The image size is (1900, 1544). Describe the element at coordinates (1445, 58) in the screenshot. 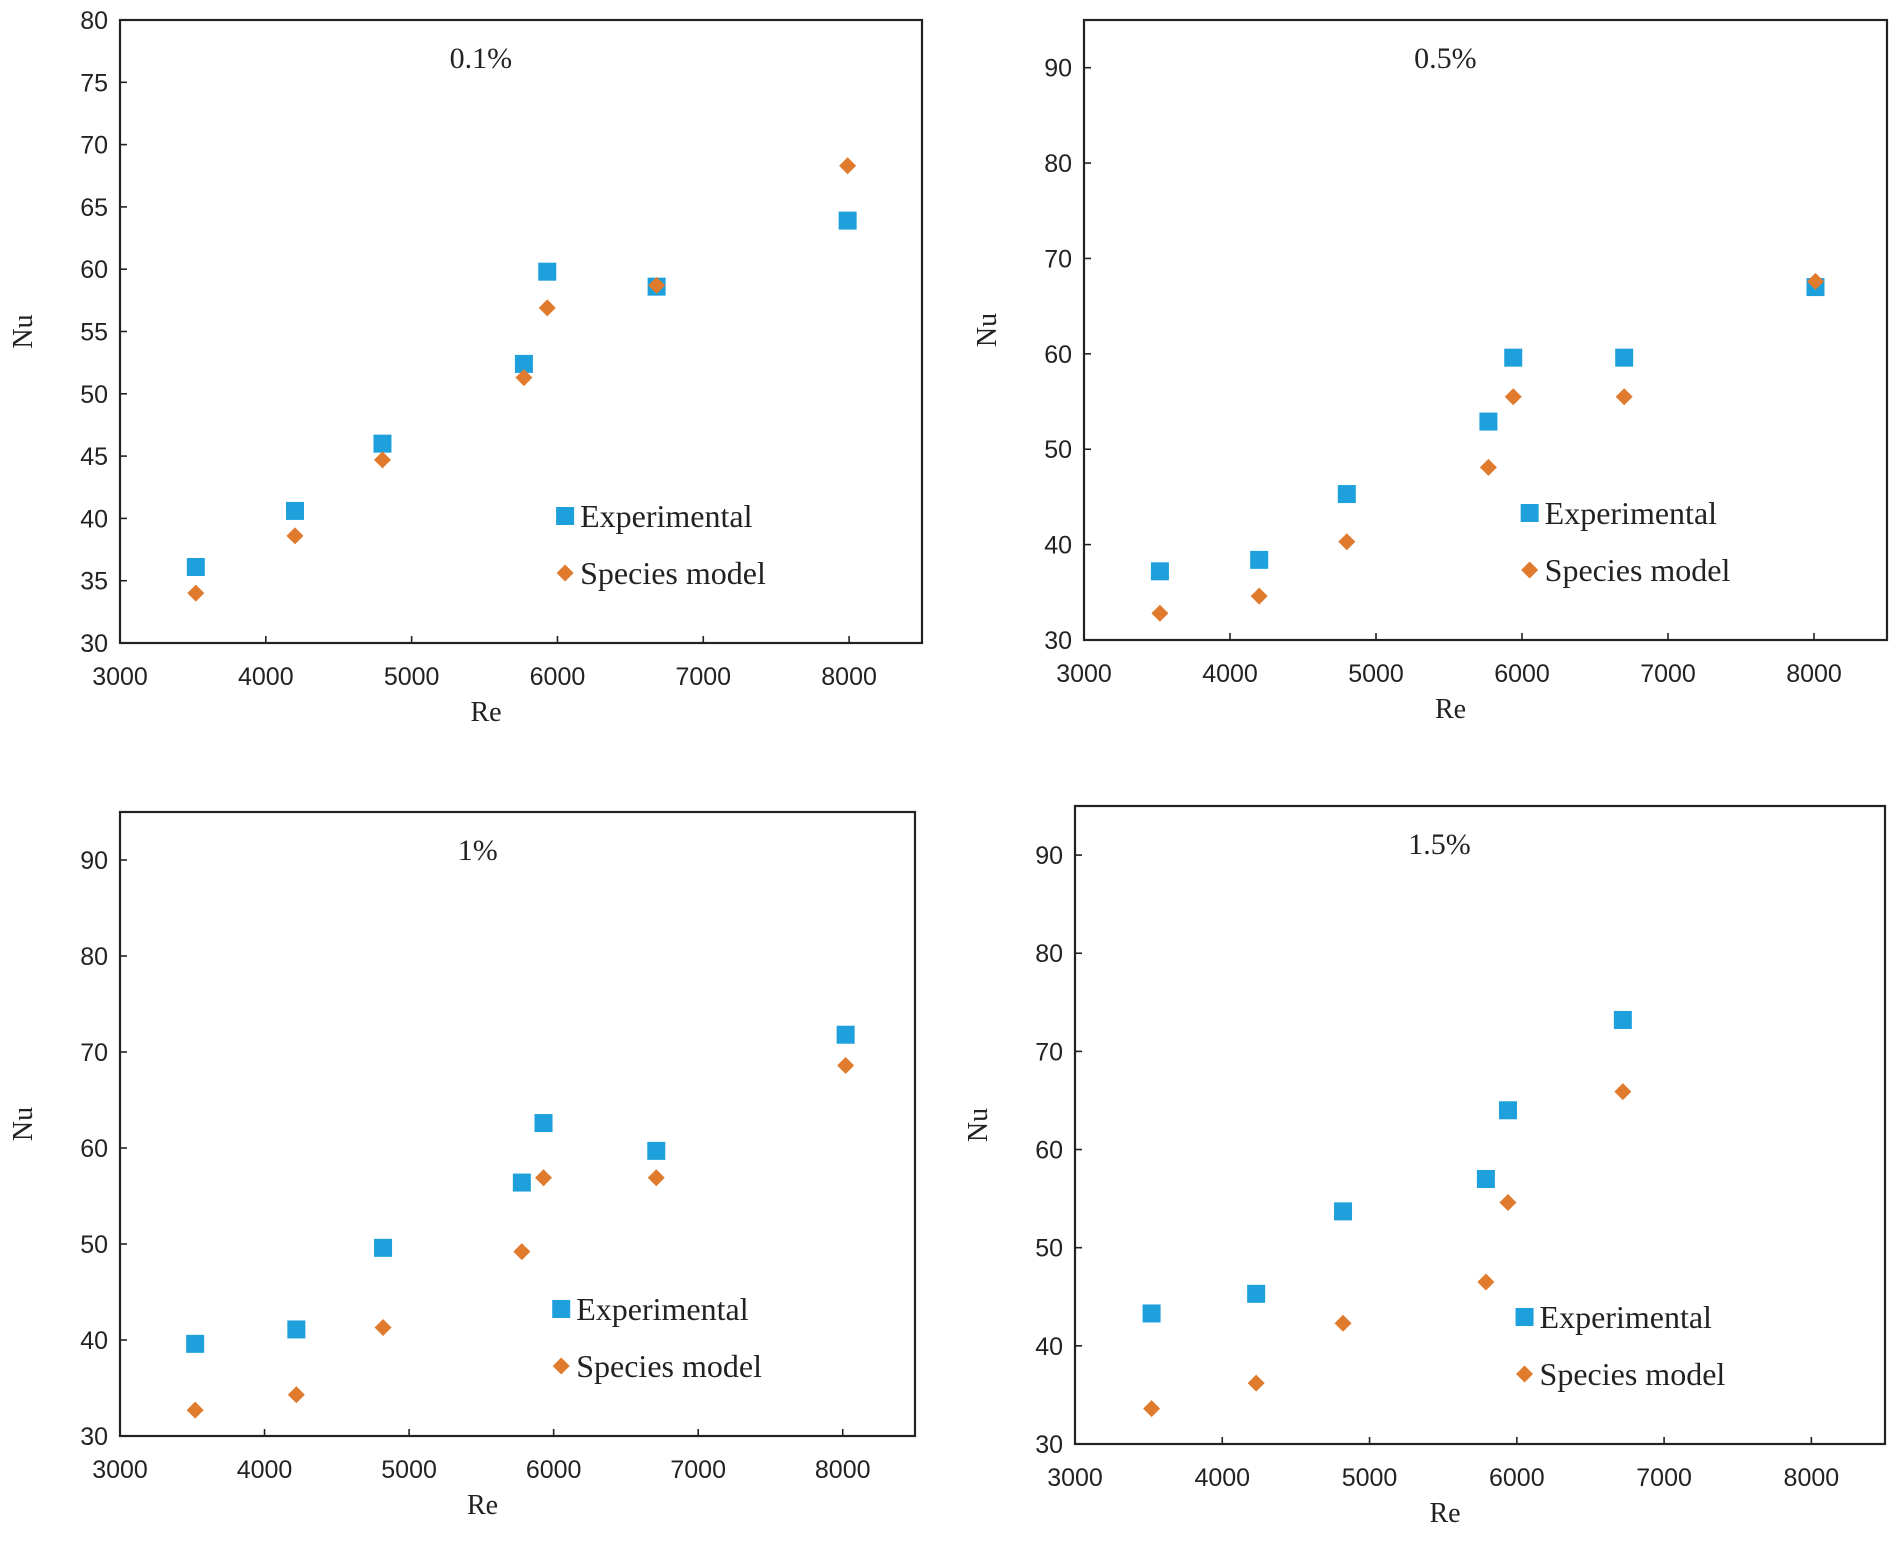

I see `panel-title: 0.5%` at that location.